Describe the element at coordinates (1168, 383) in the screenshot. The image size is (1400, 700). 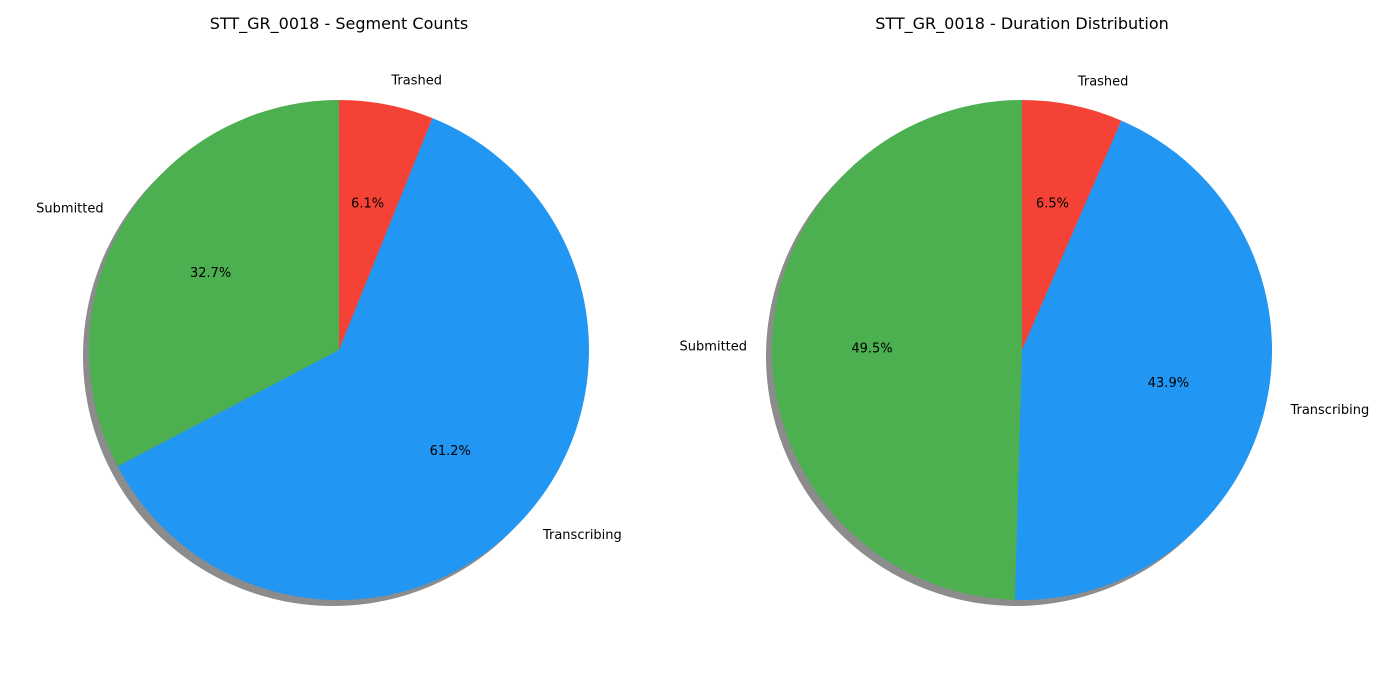
I see `slice-percent-transcribing: 43.9%` at that location.